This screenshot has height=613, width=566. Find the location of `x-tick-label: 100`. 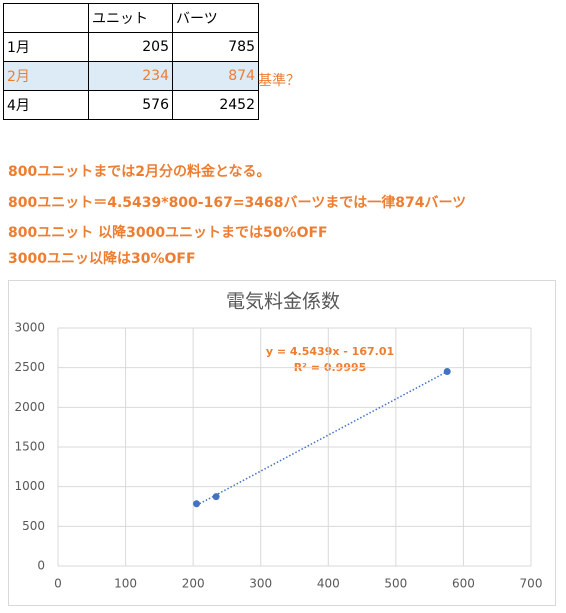

x-tick-label: 100 is located at coordinates (125, 584).